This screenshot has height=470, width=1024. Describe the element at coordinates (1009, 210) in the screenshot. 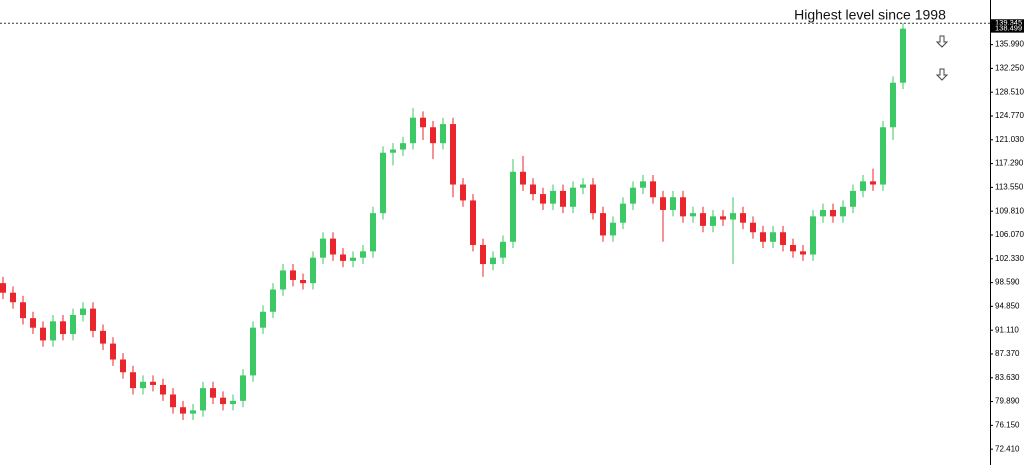

I see `y-tick-label: 109.810` at that location.